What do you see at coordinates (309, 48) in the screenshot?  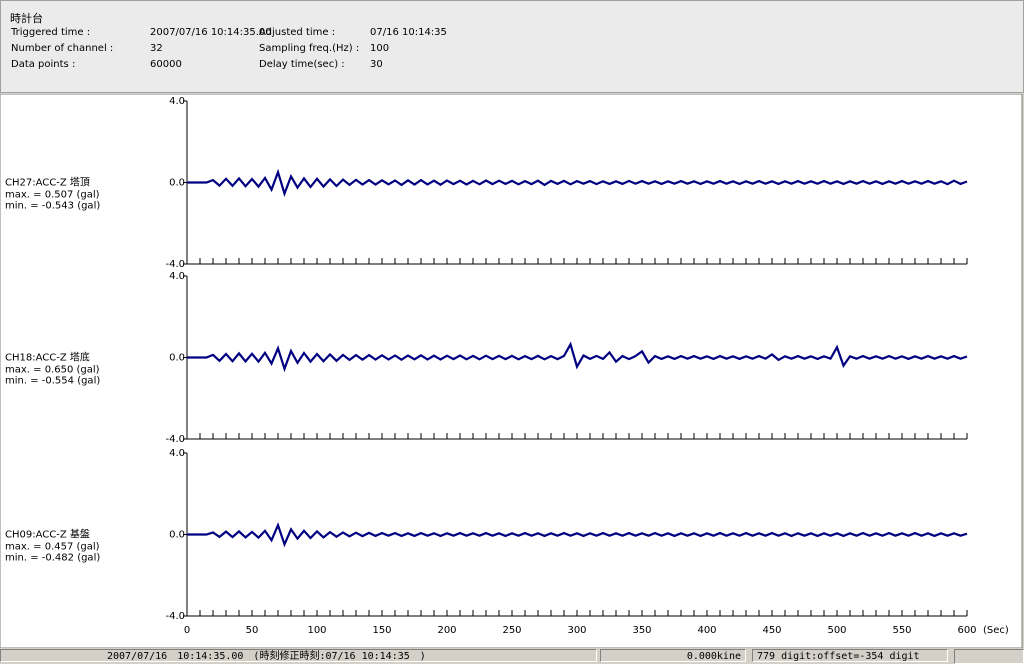 I see `field-label: Sampling freq.(Hz) :` at bounding box center [309, 48].